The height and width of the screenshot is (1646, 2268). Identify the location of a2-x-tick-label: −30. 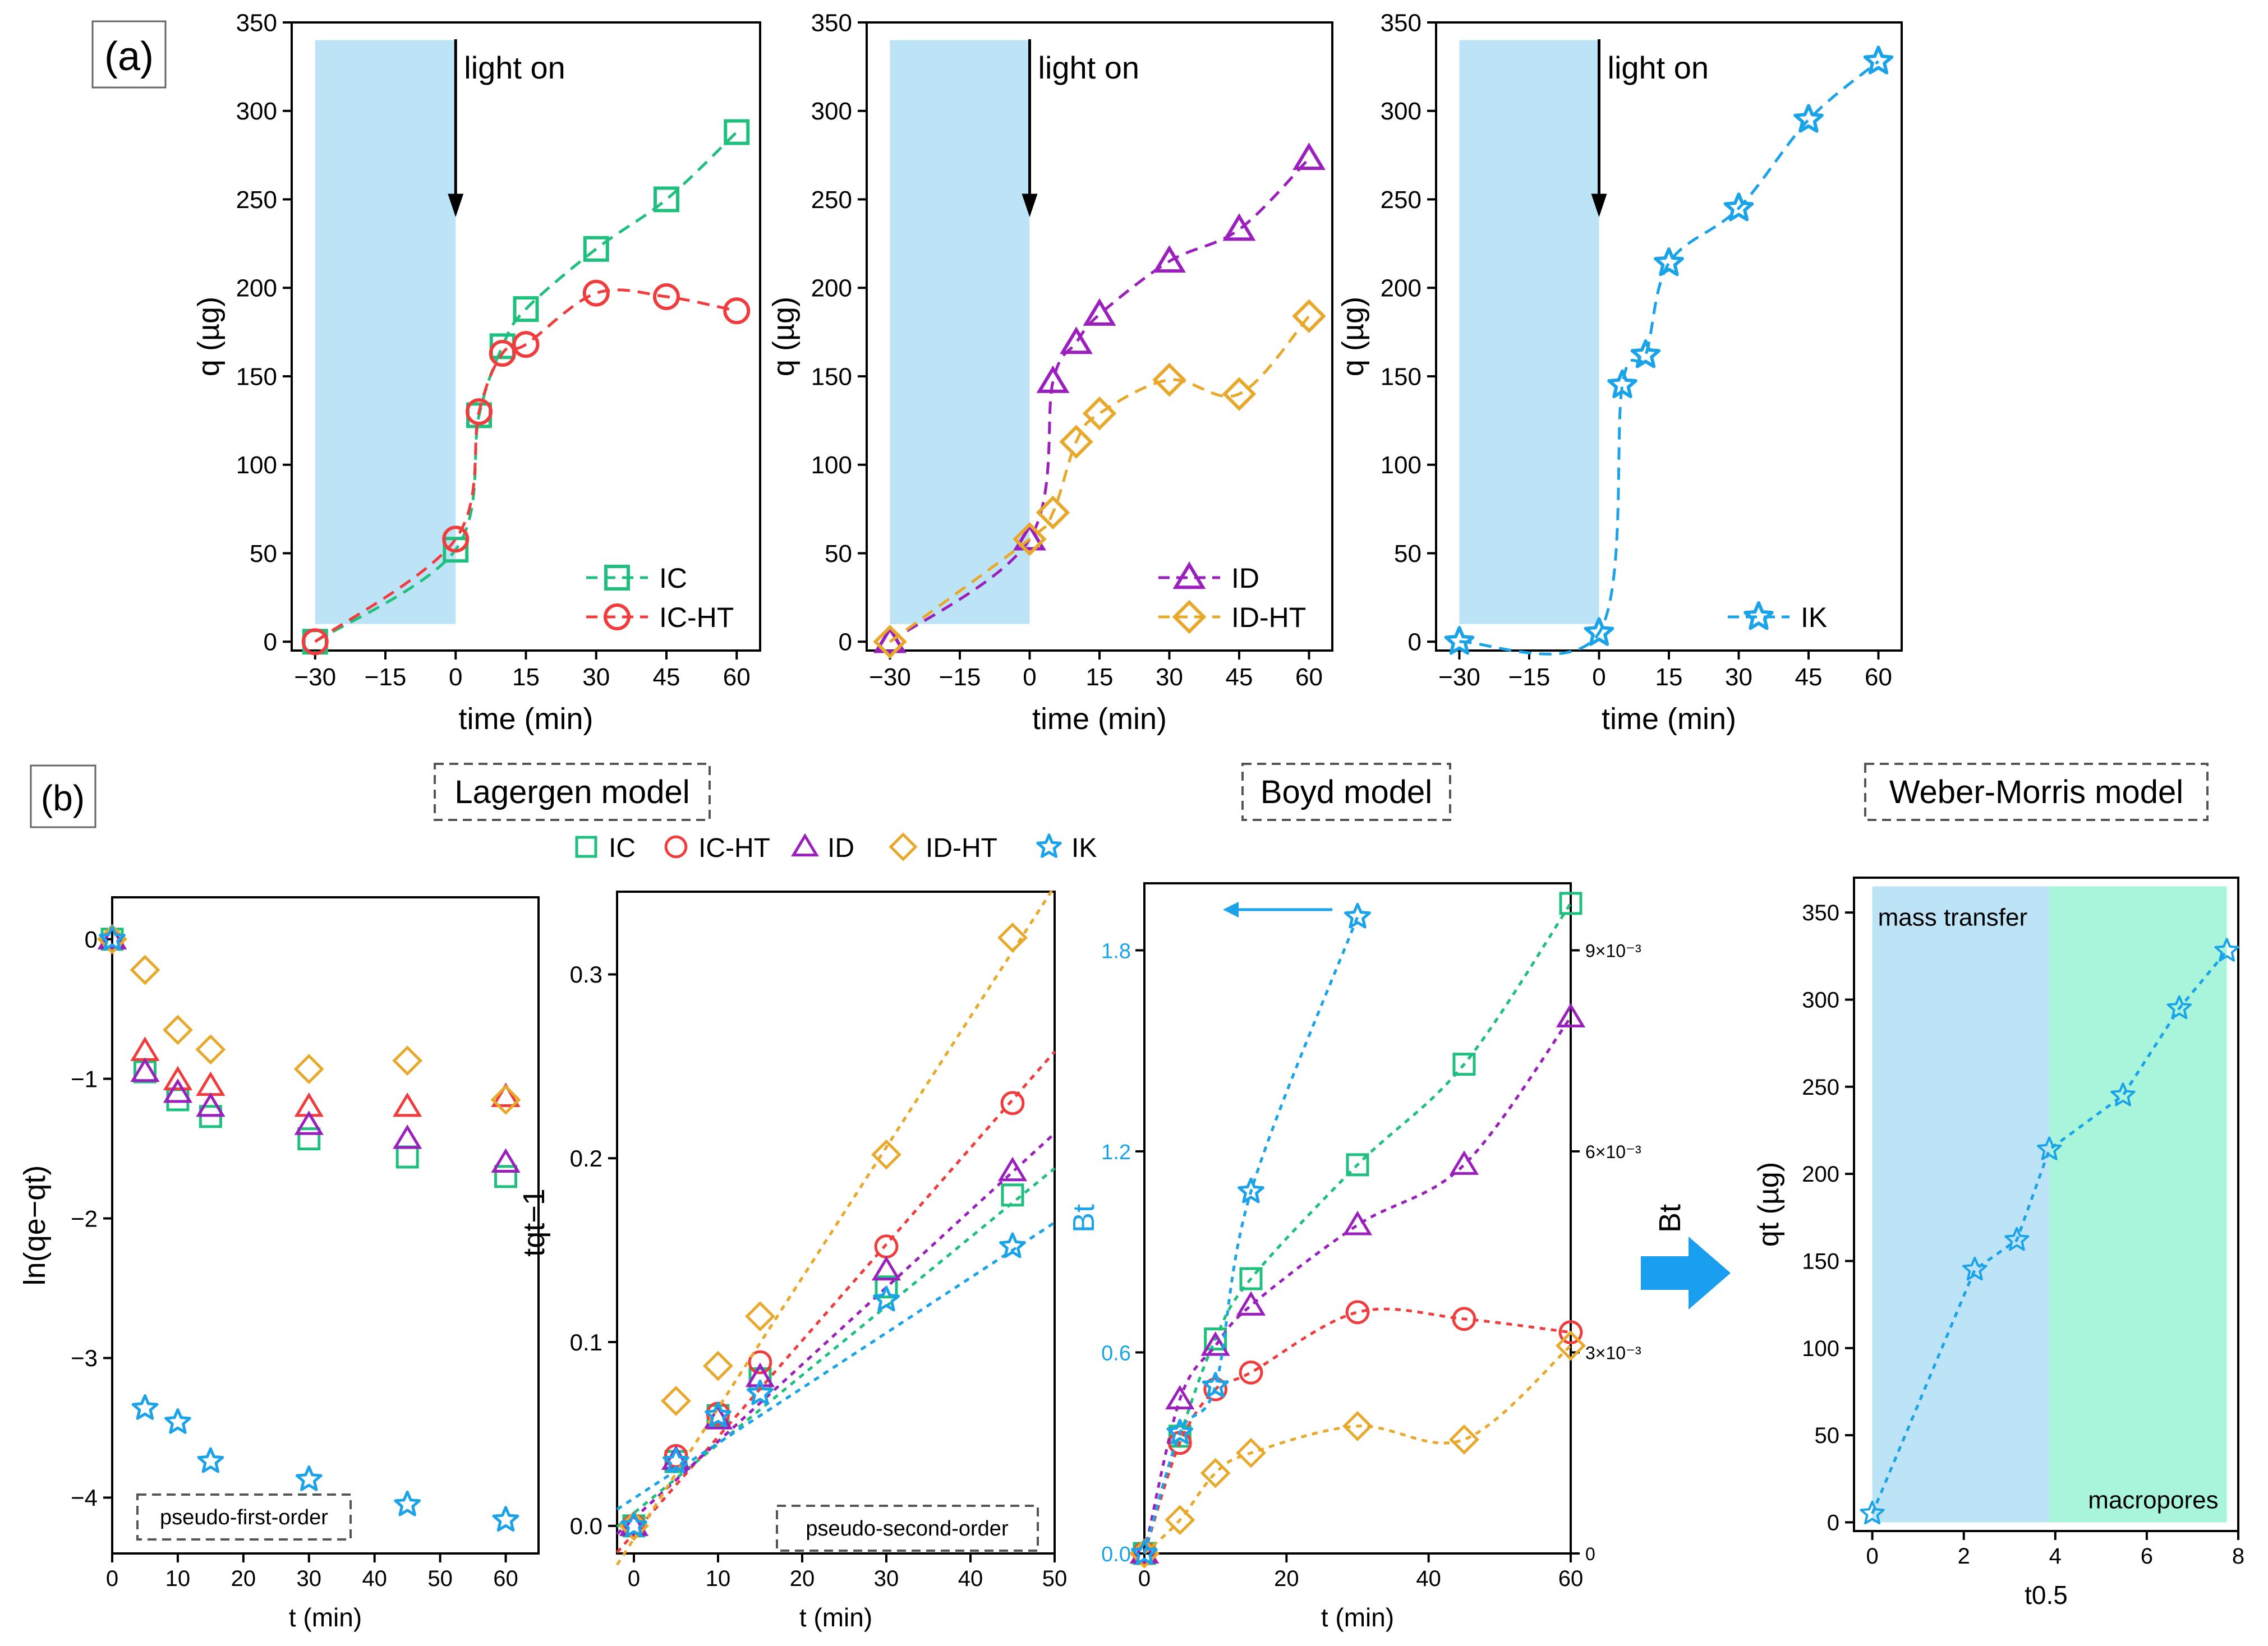
(890, 677).